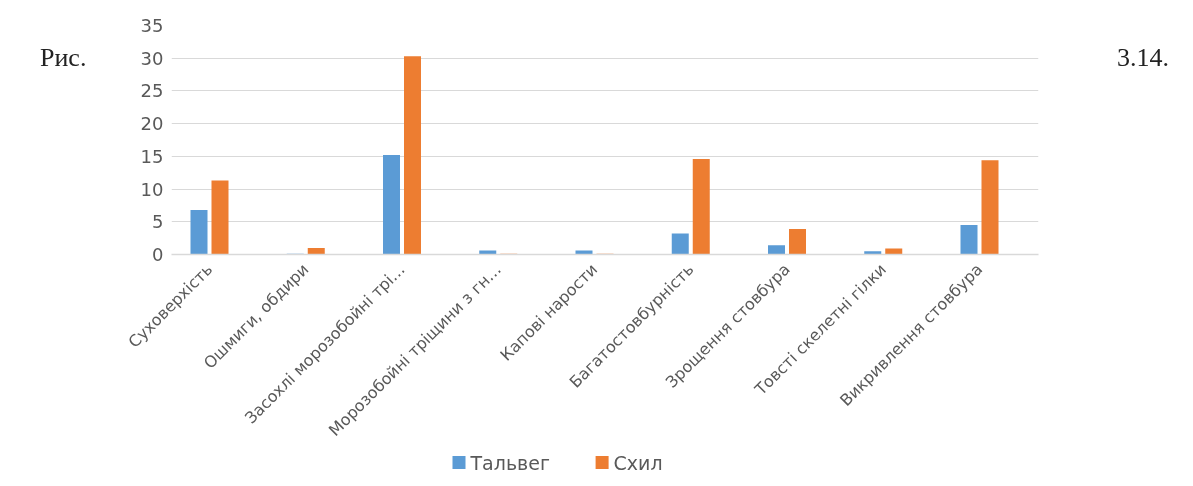 Image resolution: width=1193 pixels, height=486 pixels. What do you see at coordinates (1143, 58) in the screenshot?
I see `text: 3.14.` at bounding box center [1143, 58].